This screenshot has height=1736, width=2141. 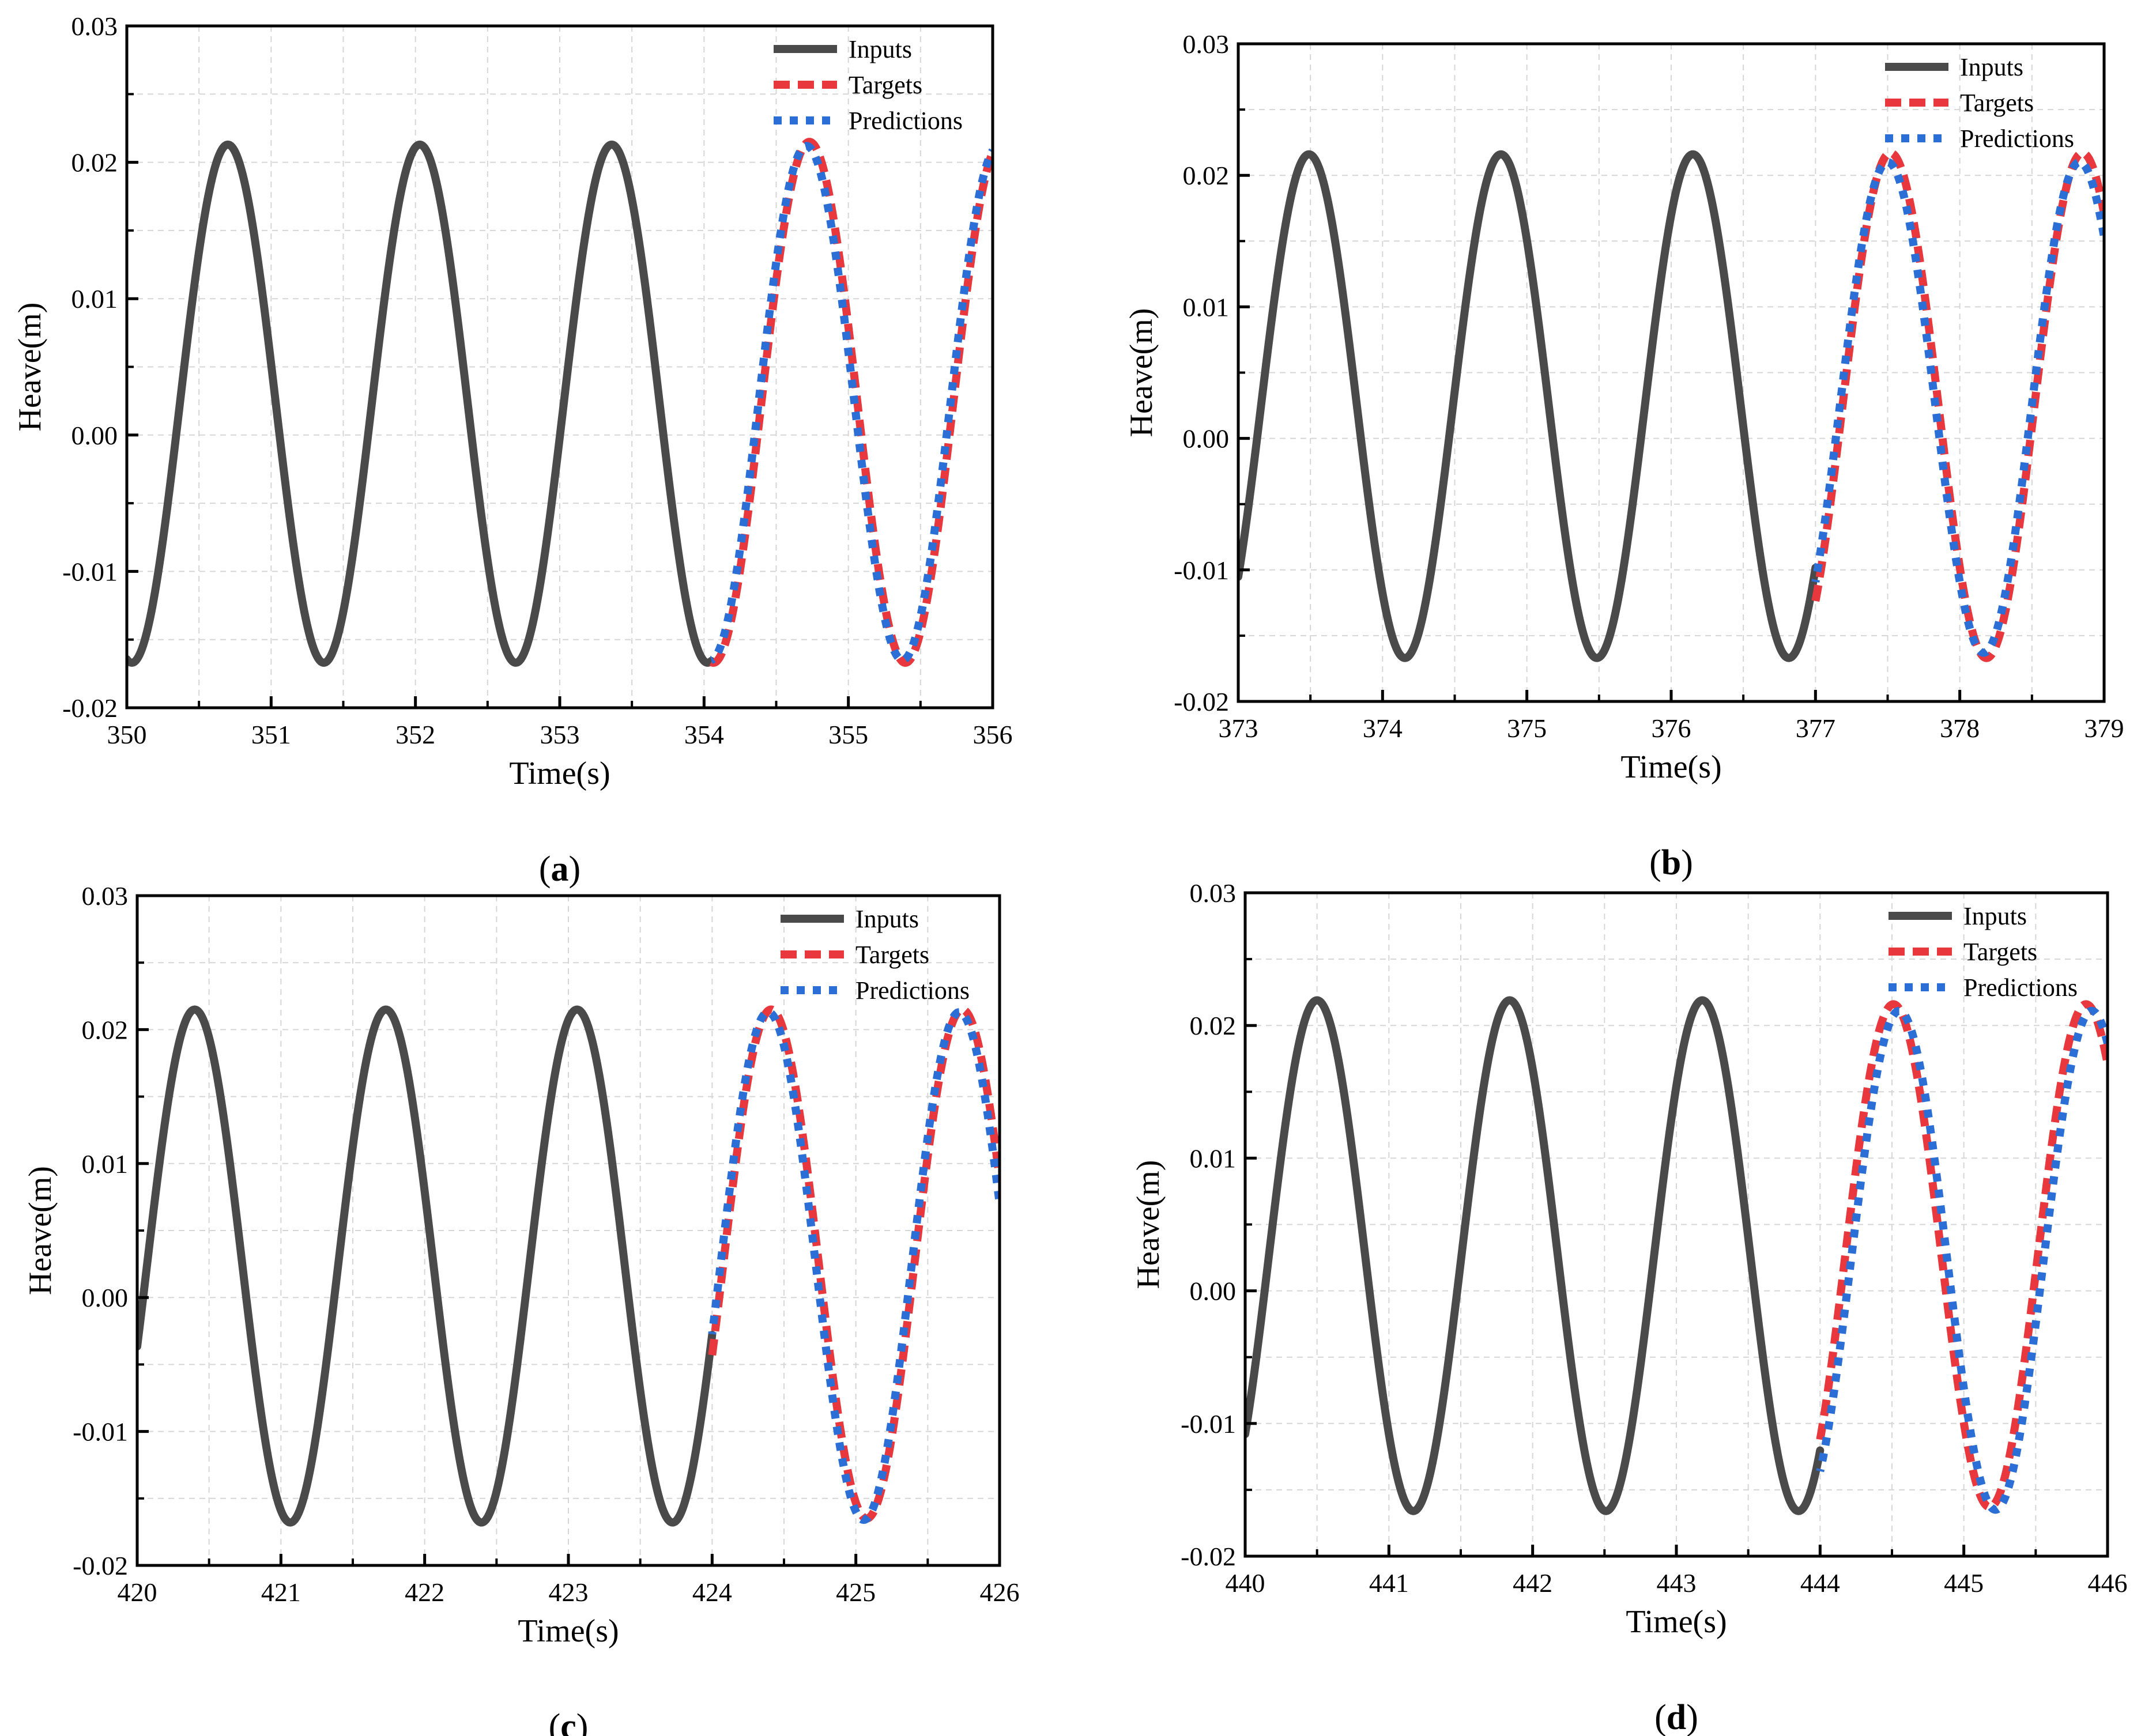 What do you see at coordinates (560, 870) in the screenshot?
I see `panel-caption: (a)` at bounding box center [560, 870].